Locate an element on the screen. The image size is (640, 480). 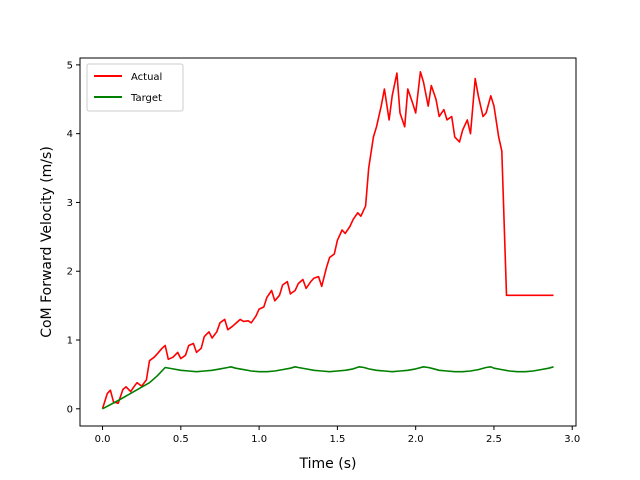
y-tick-label: 1 is located at coordinates (70, 341).